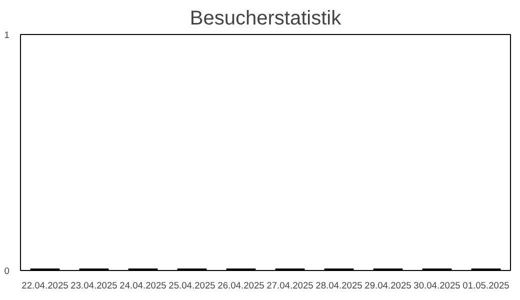  I want to click on x-tick-label: 28.04.2025, so click(339, 285).